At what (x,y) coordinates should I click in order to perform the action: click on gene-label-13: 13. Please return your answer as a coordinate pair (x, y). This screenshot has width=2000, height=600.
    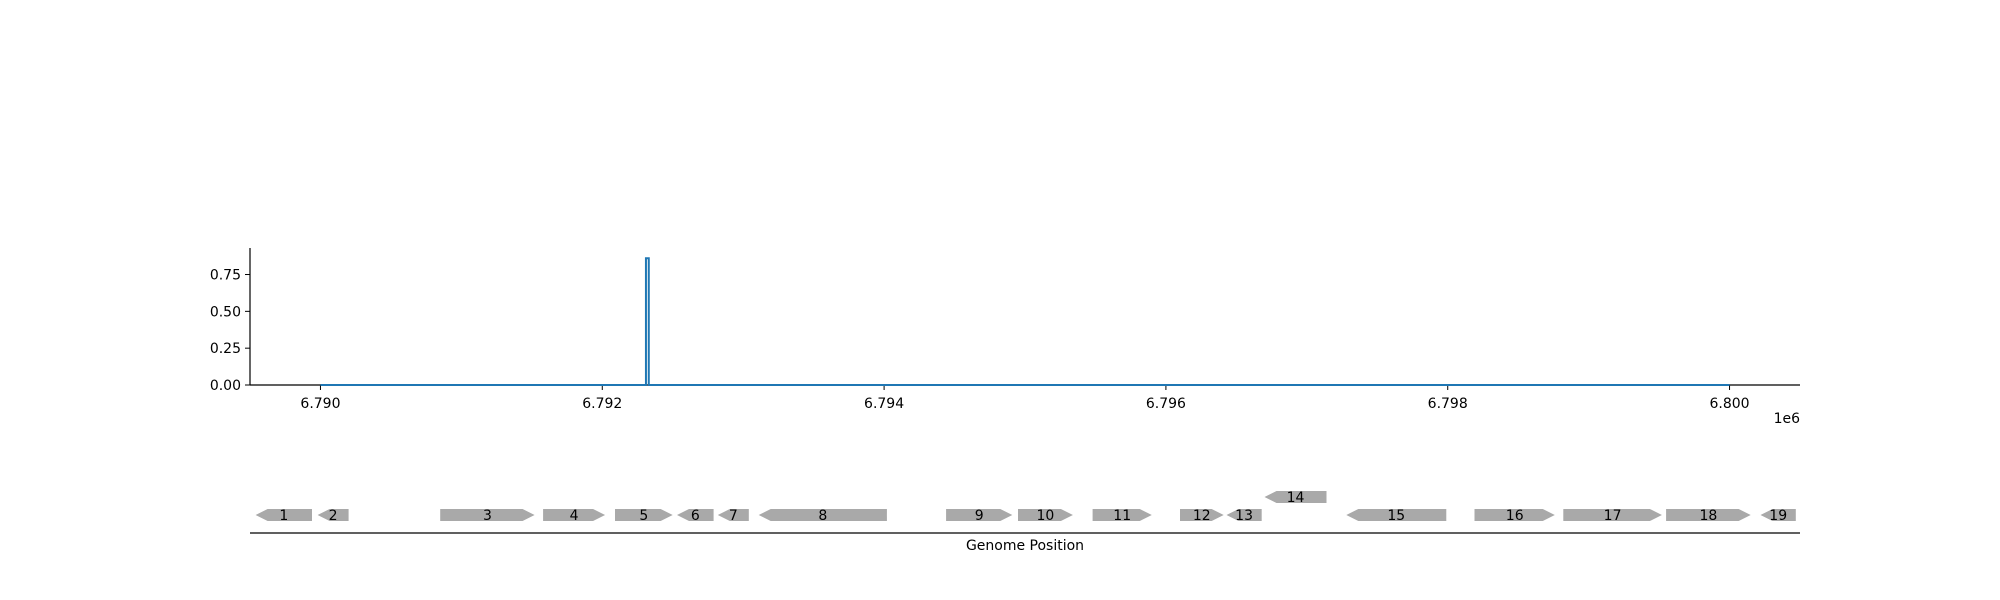
    Looking at the image, I should click on (1244, 516).